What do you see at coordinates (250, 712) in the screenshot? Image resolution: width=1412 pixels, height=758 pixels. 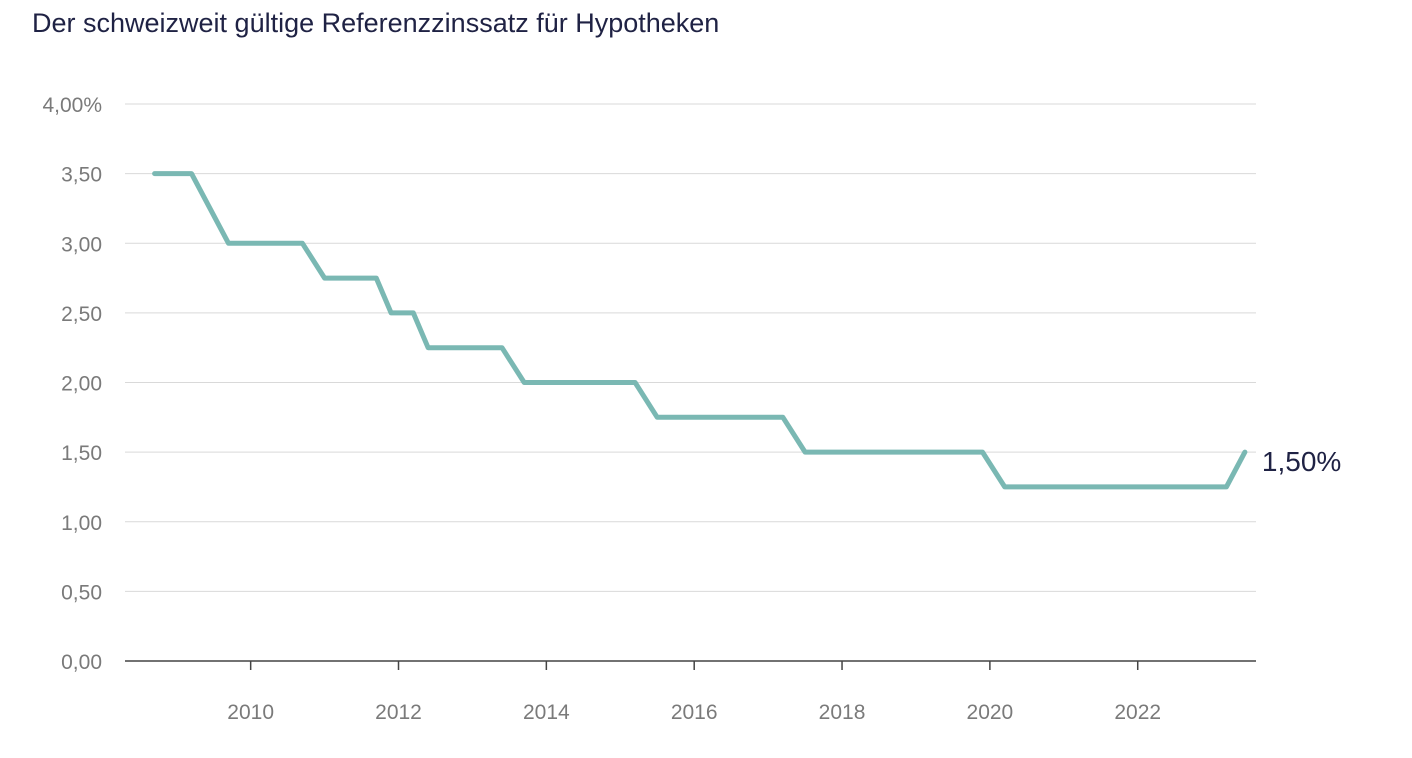 I see `x-tick-label: 2010` at bounding box center [250, 712].